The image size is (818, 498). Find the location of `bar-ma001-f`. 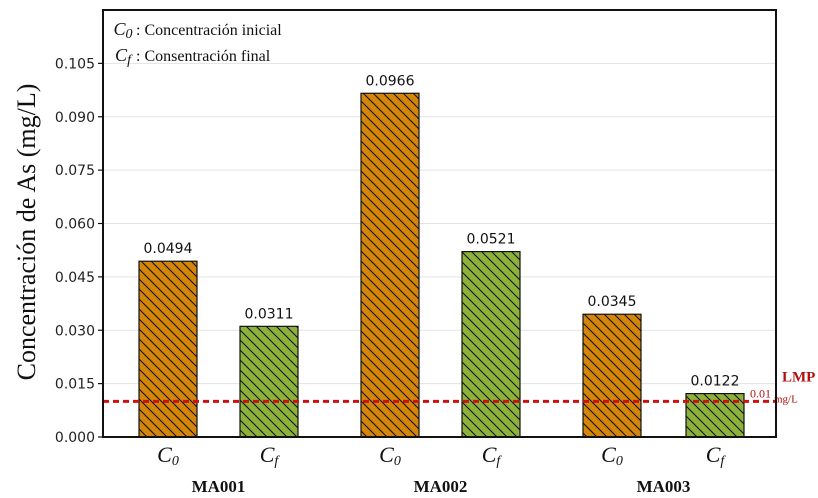

bar-ma001-f is located at coordinates (269, 381).